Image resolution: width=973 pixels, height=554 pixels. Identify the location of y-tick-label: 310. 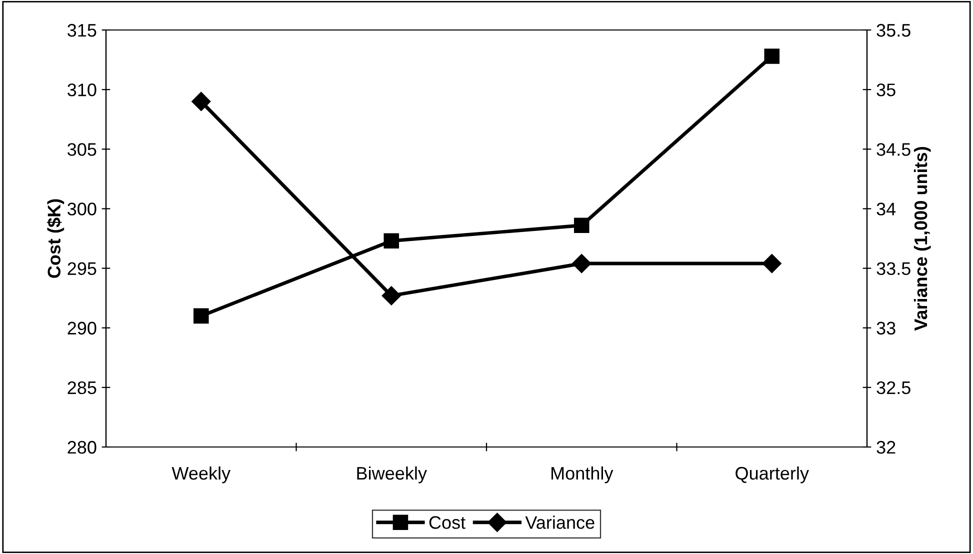
(82, 90).